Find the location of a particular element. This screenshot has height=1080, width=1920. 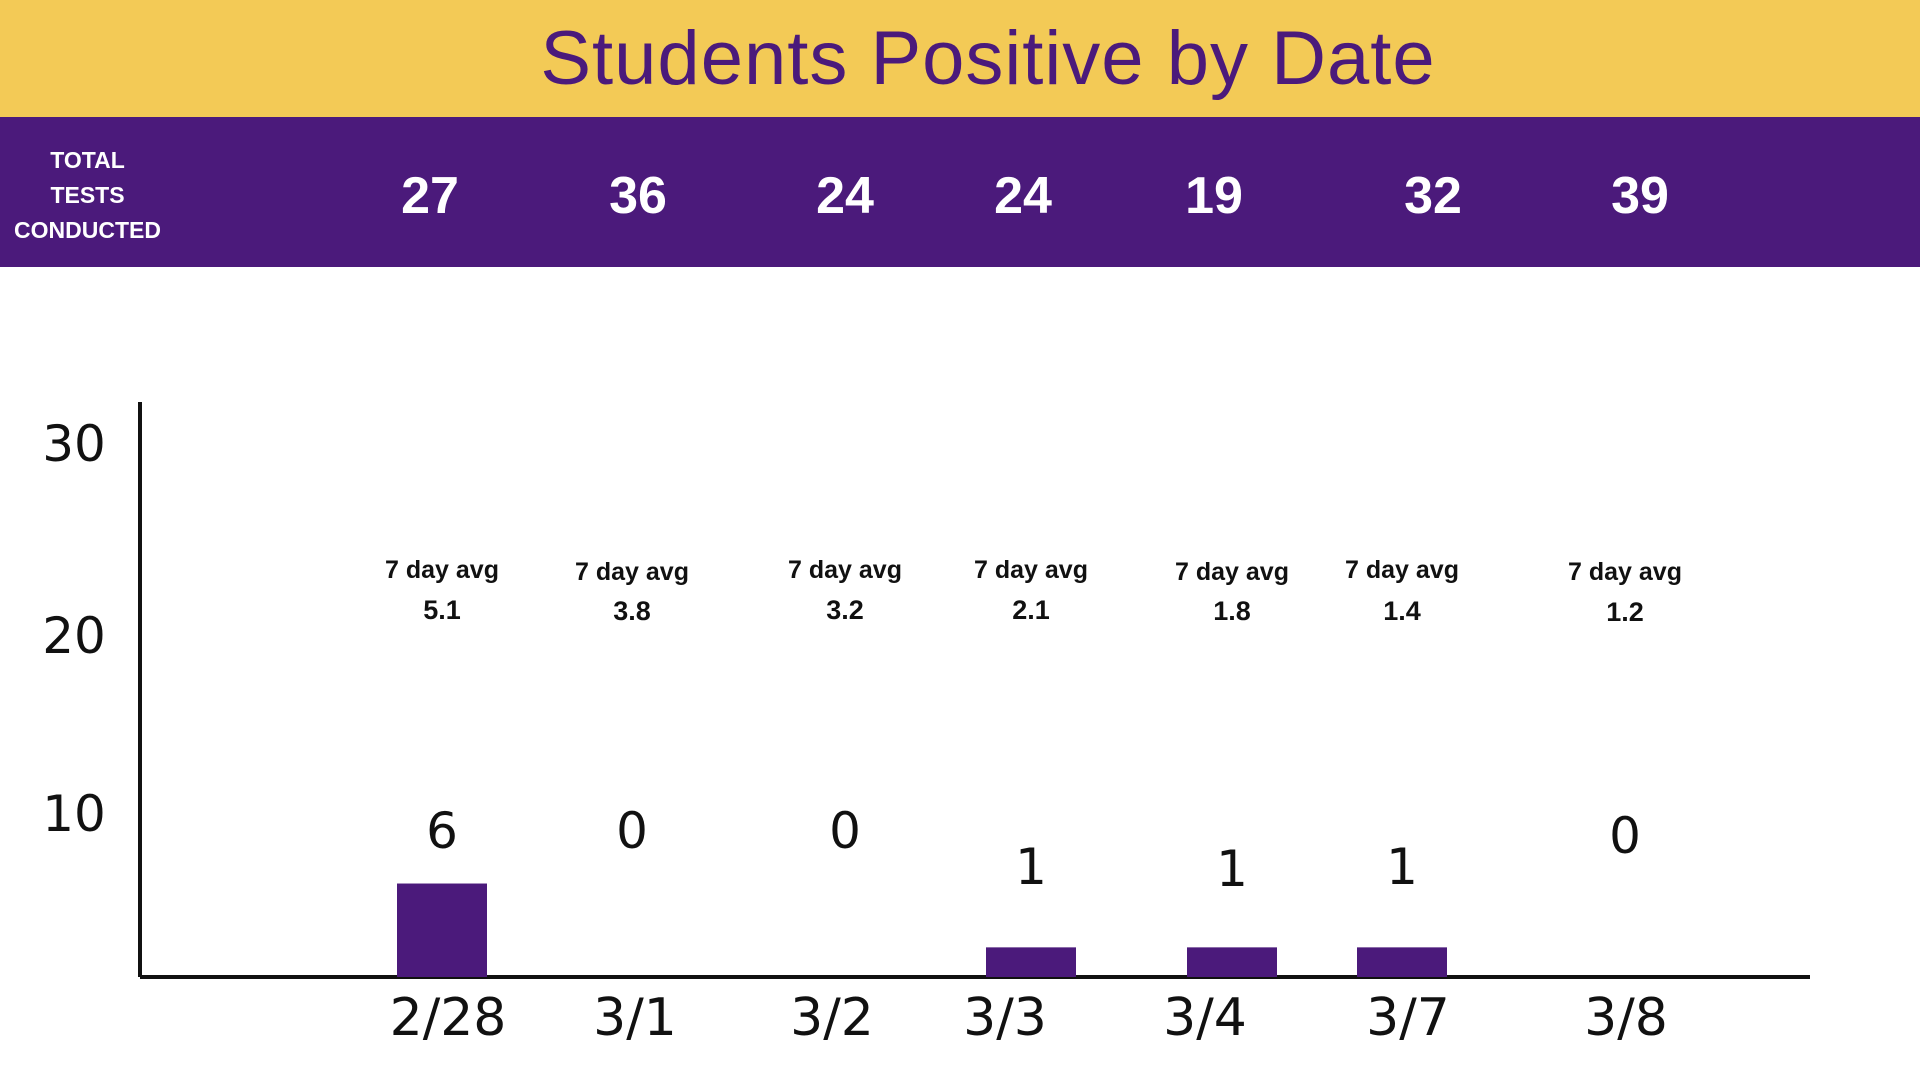

x-tick-label: 3/7 is located at coordinates (1408, 1018).